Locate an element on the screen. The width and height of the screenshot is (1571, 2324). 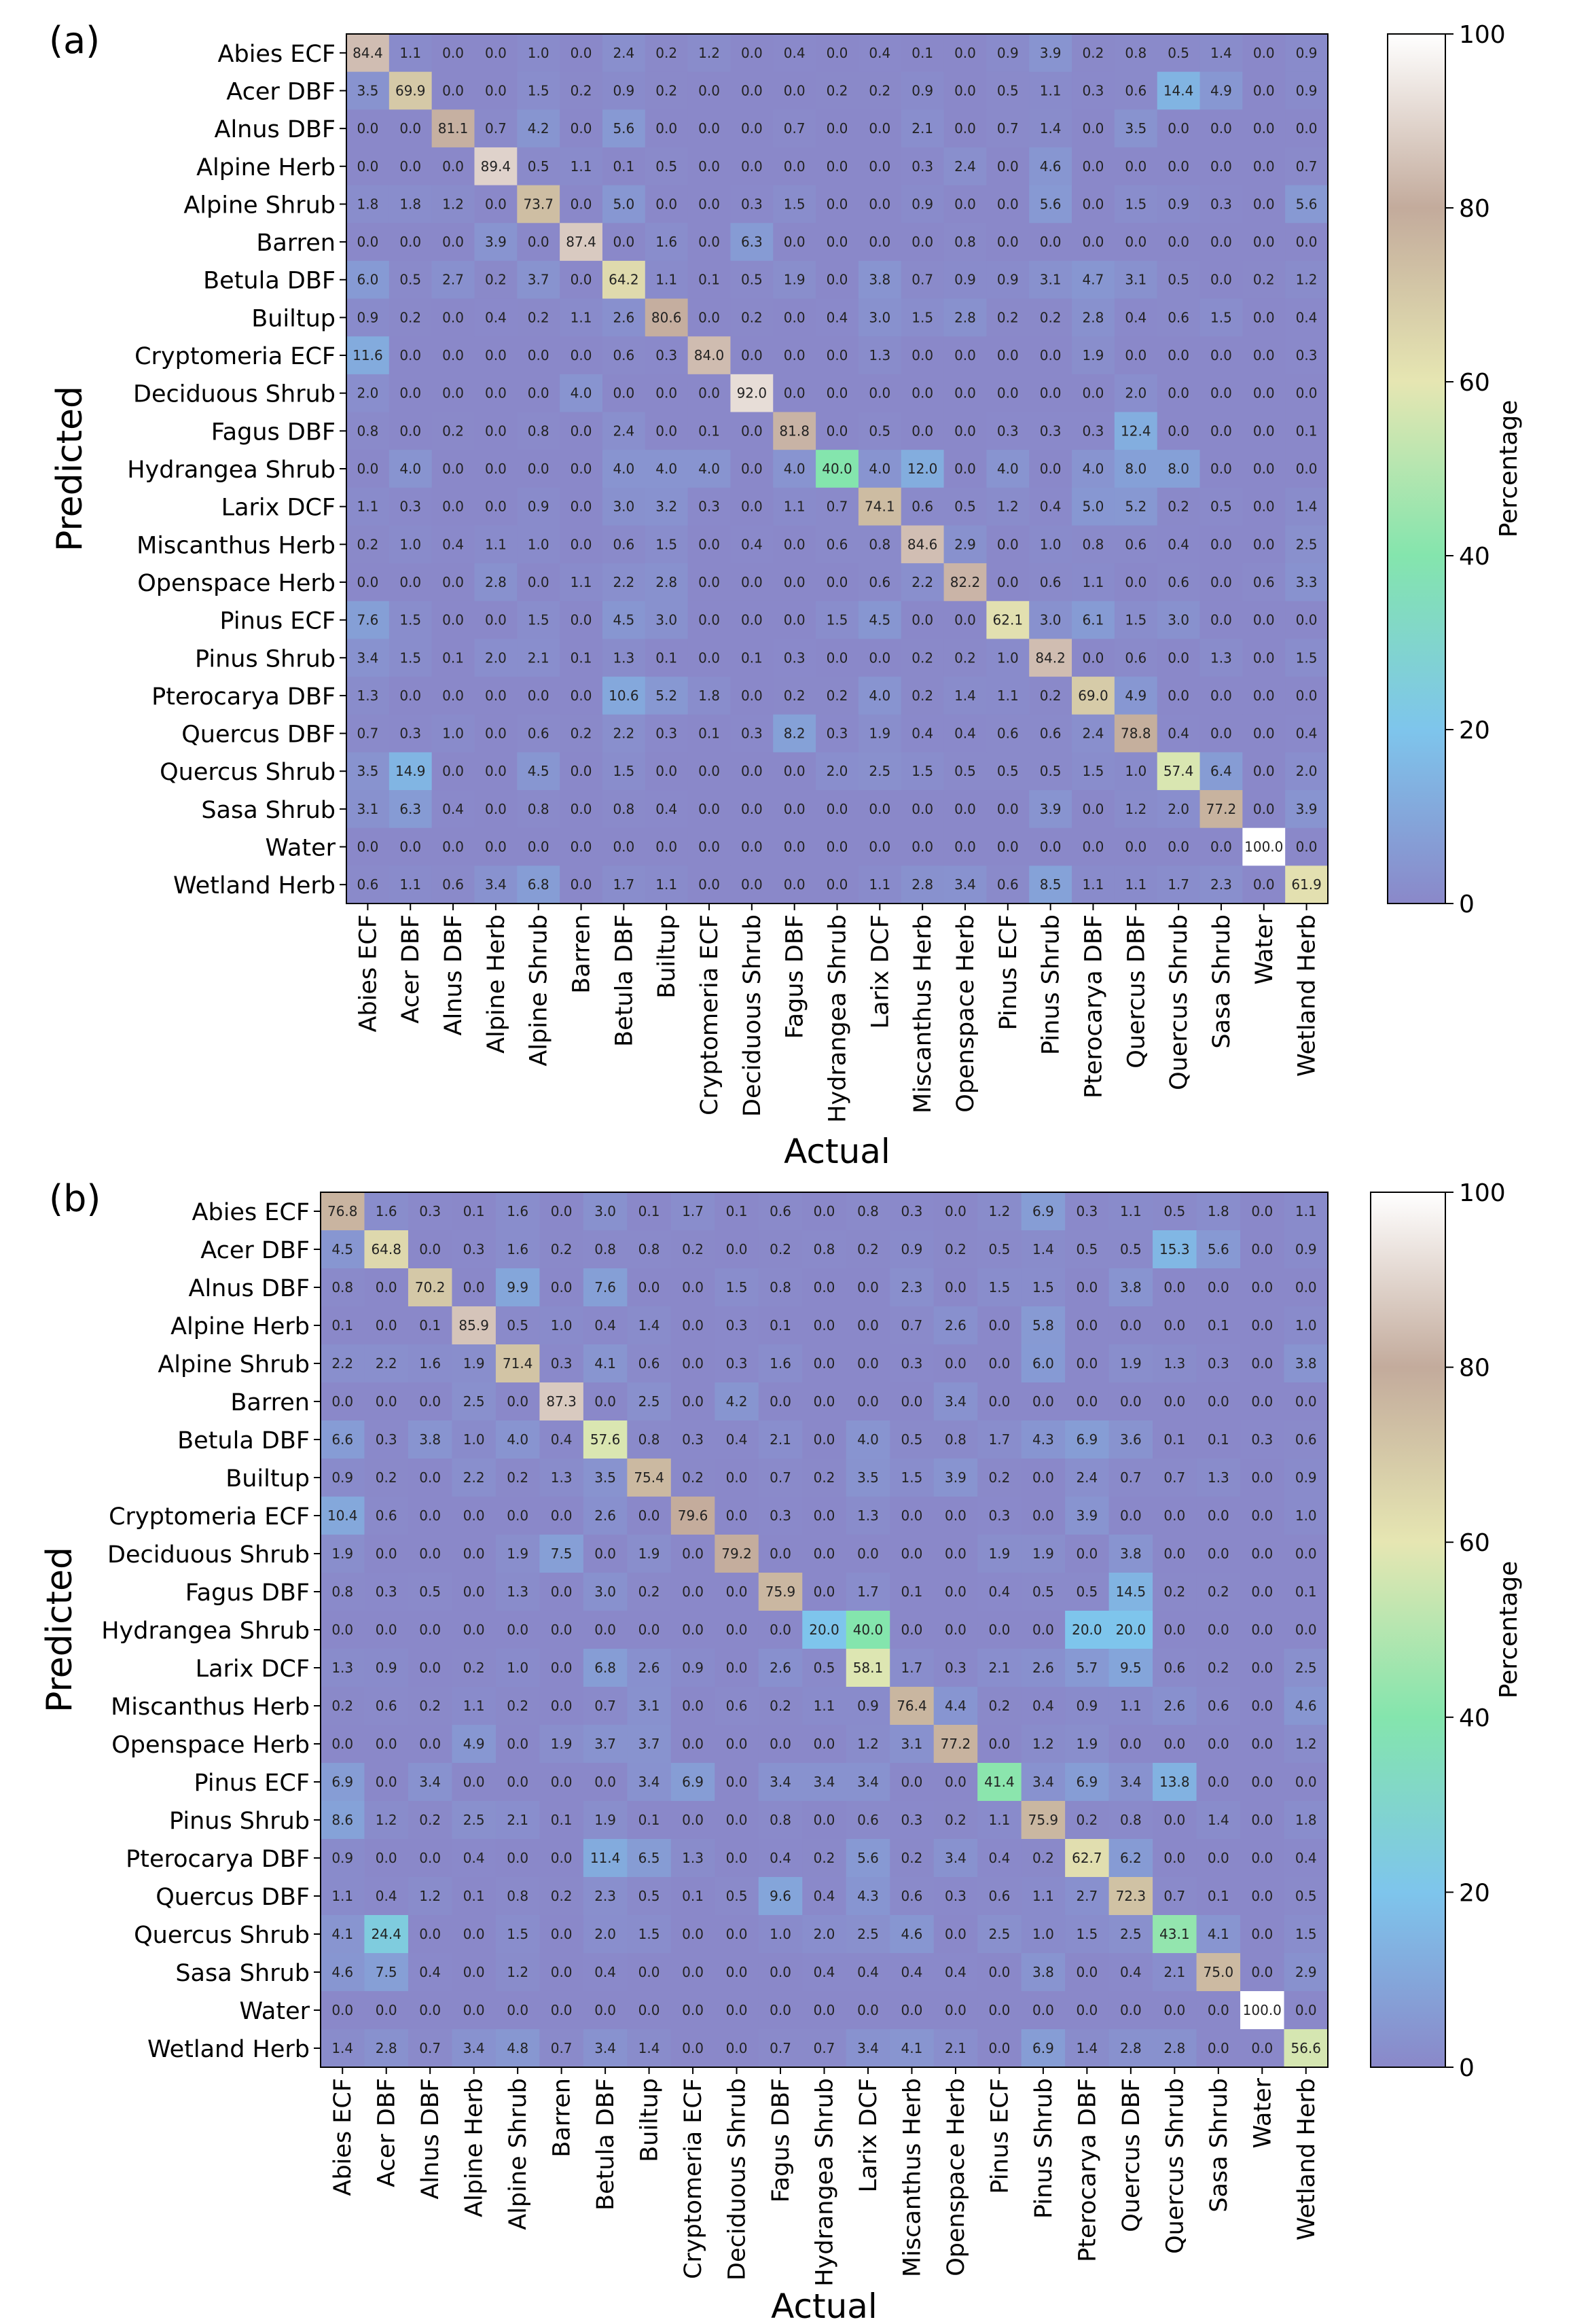
cell-value-label: 3.1 is located at coordinates (912, 1744).